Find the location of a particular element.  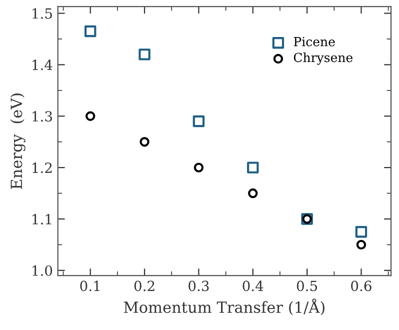

x-tick-label: 0.5 is located at coordinates (307, 286).